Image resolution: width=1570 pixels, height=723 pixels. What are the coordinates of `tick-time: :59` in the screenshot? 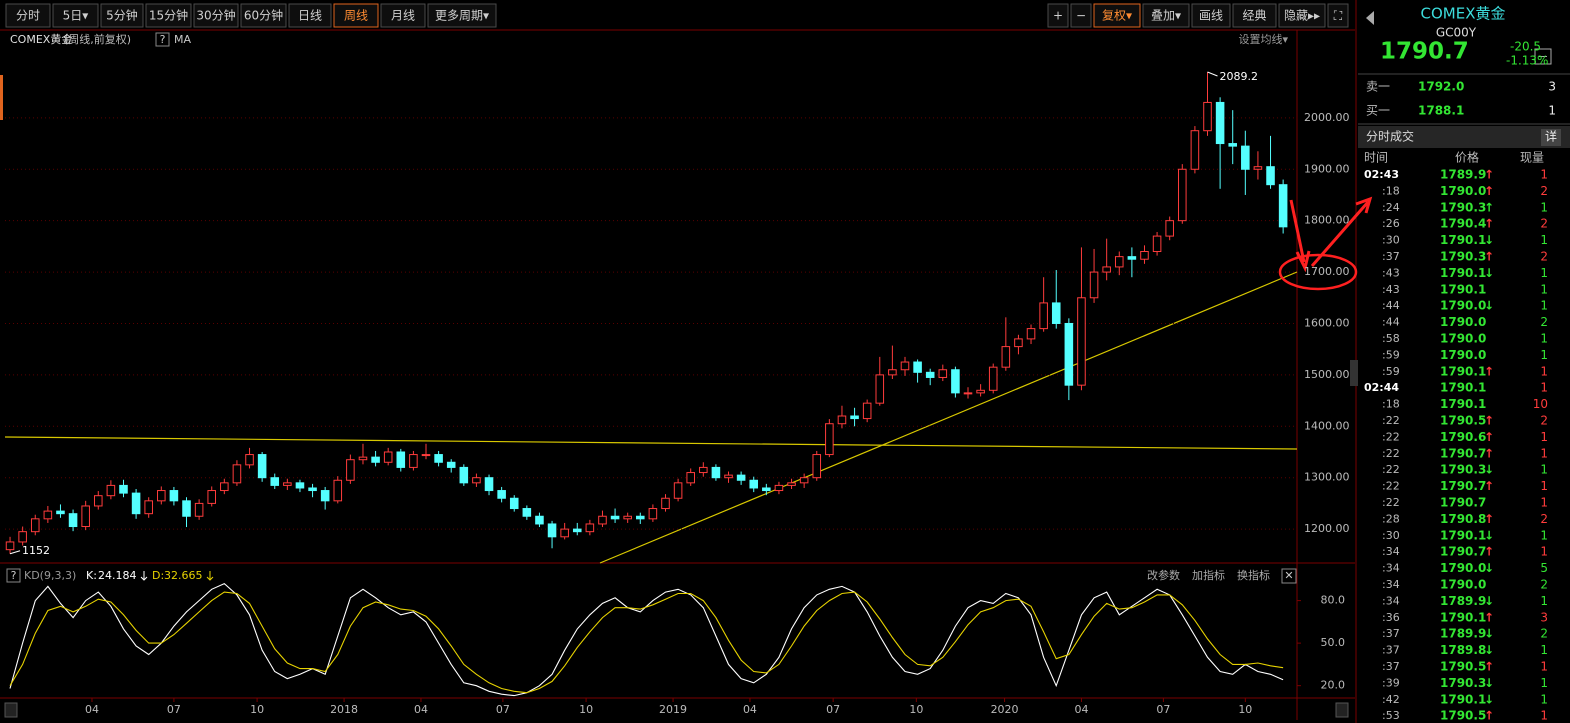 It's located at (1391, 371).